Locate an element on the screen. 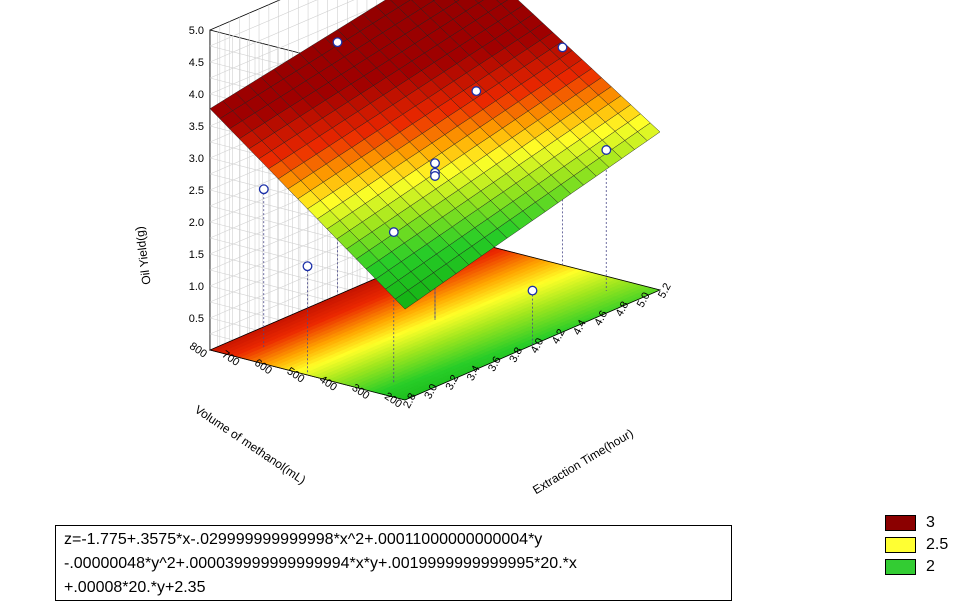 This screenshot has width=969, height=609. y-axis-title: Volume of methanol(mL) is located at coordinates (250, 444).